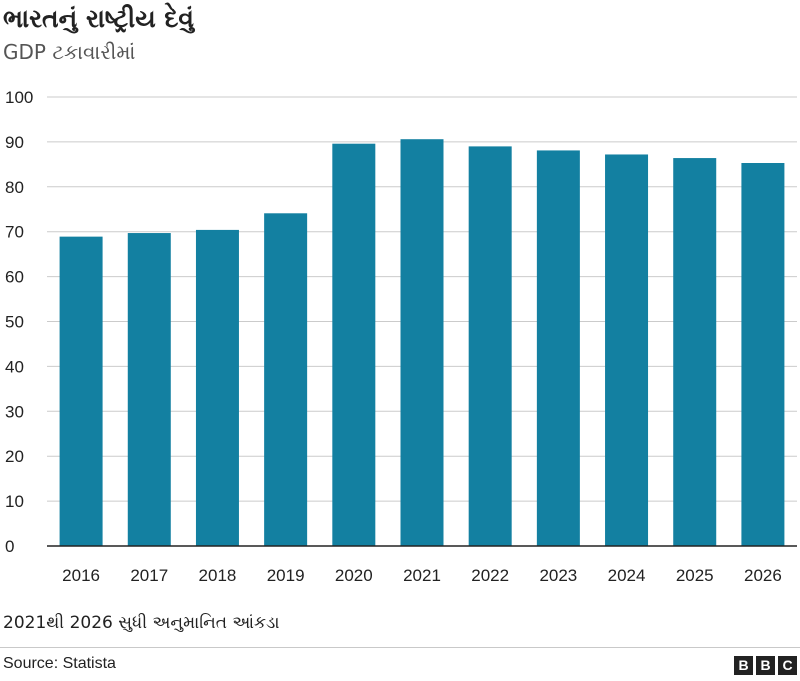 The height and width of the screenshot is (681, 800). What do you see at coordinates (14, 277) in the screenshot?
I see `y-tick-label: 60` at bounding box center [14, 277].